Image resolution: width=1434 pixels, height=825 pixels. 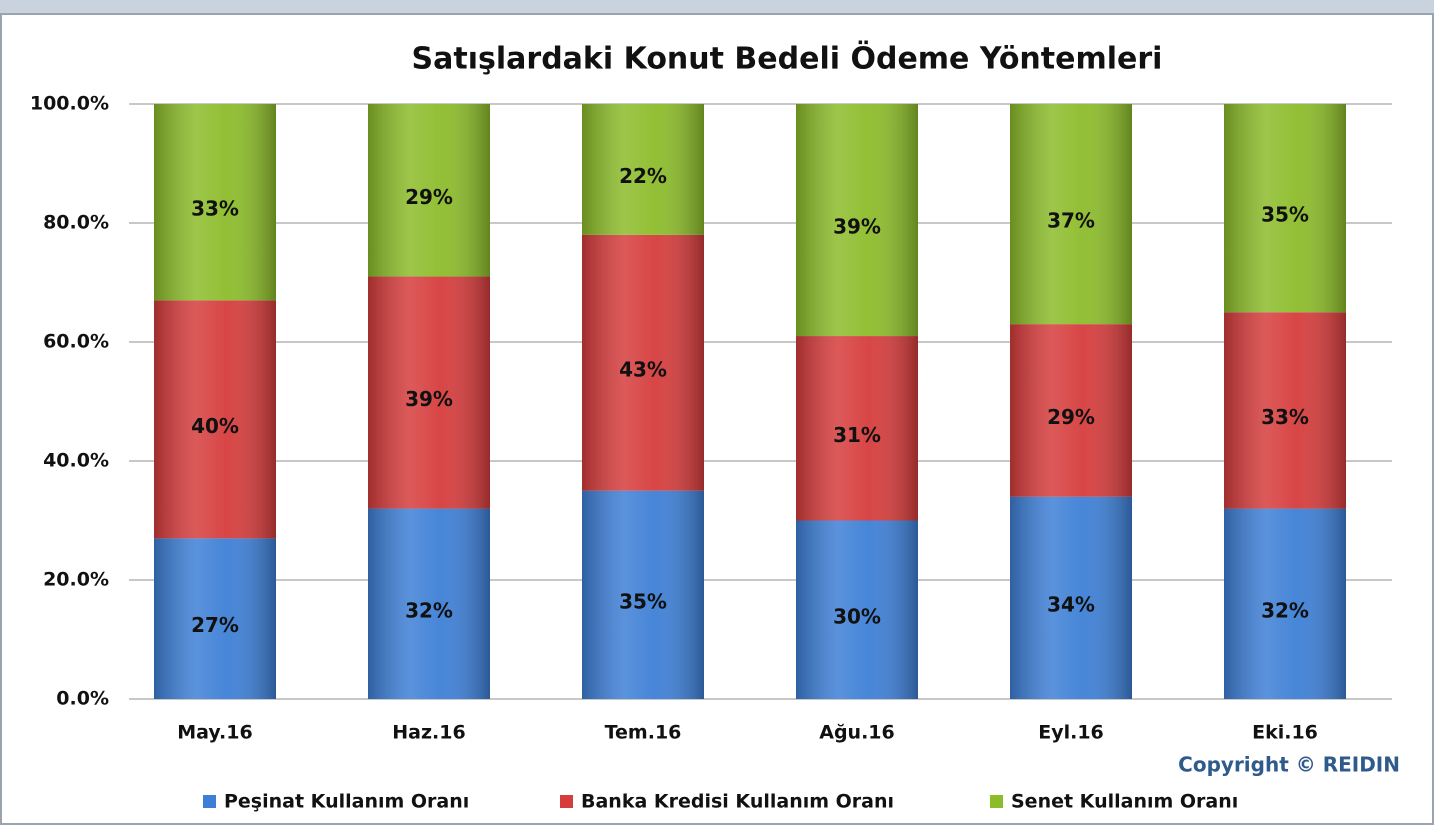 I want to click on legend-label: Banka Kredisi Kullanım Oranı, so click(x=737, y=802).